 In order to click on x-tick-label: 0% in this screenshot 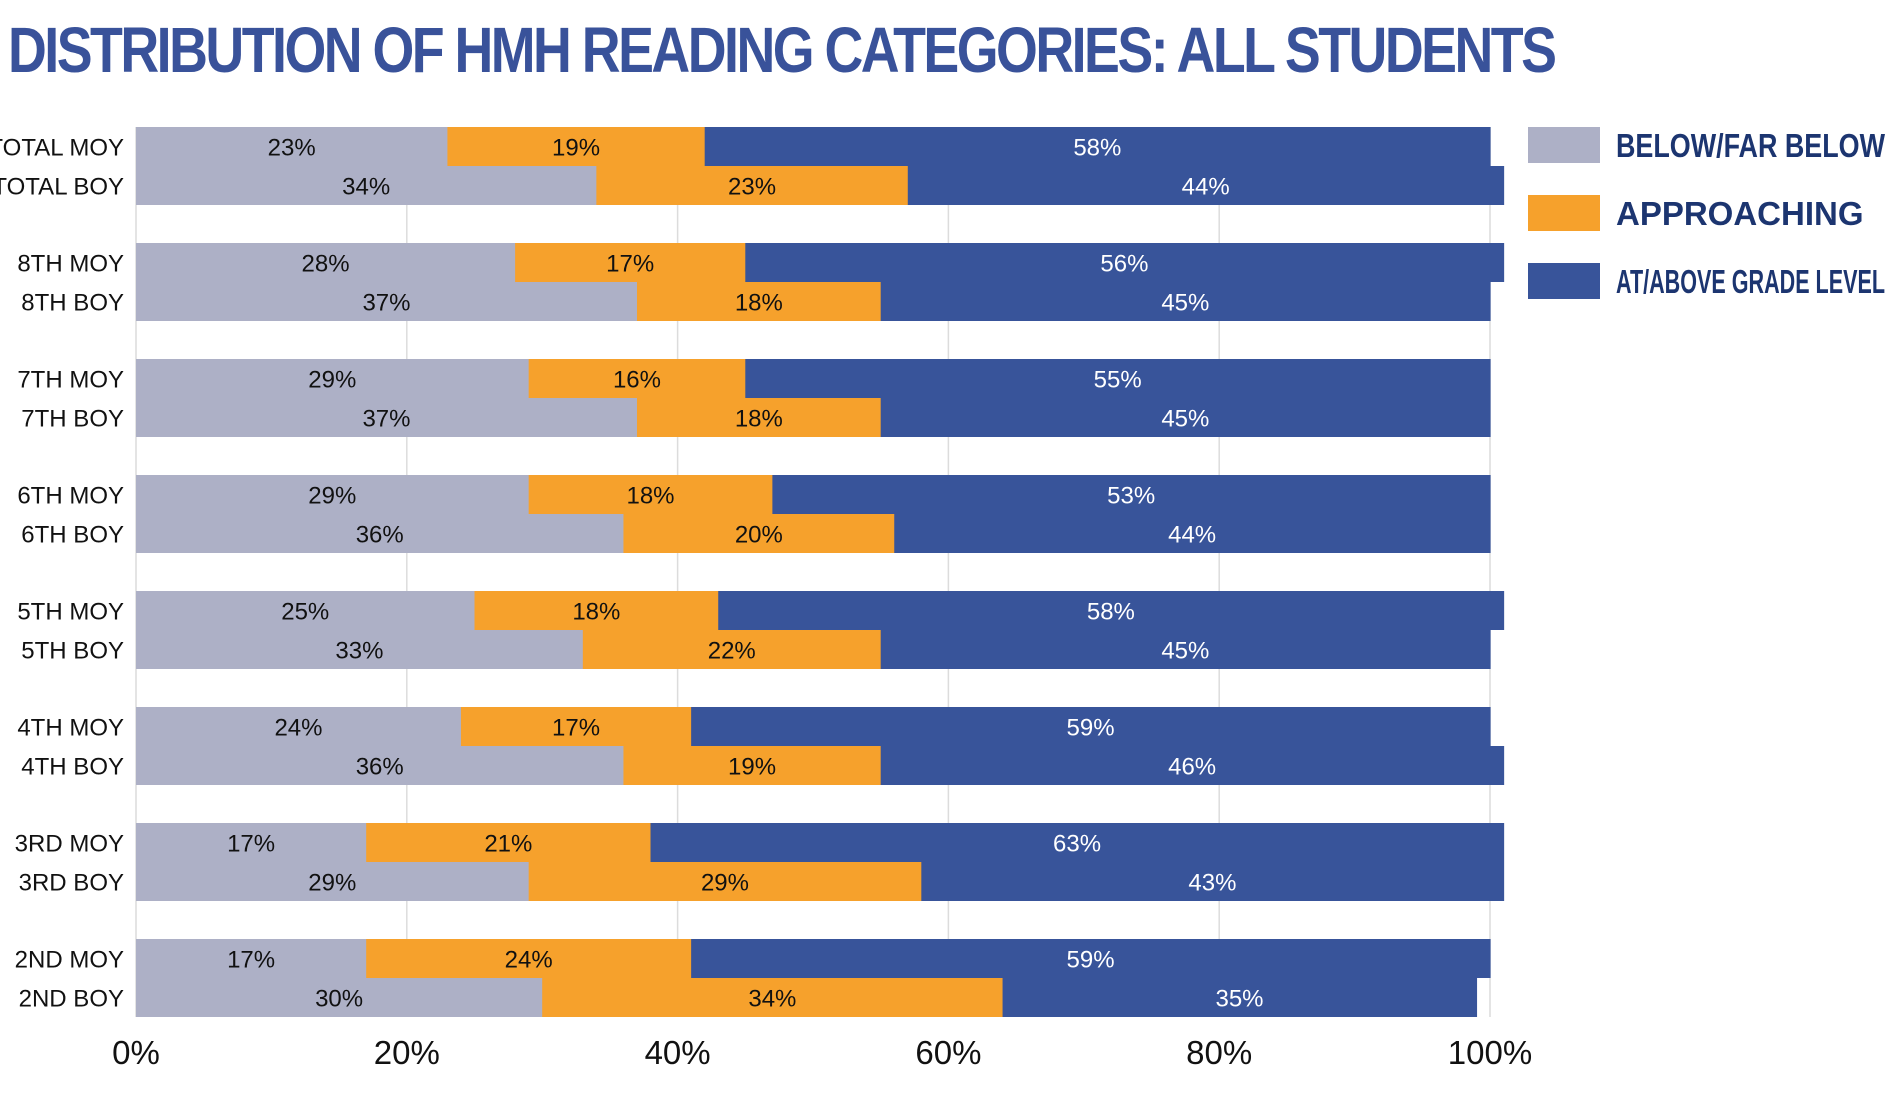, I will do `click(136, 1052)`.